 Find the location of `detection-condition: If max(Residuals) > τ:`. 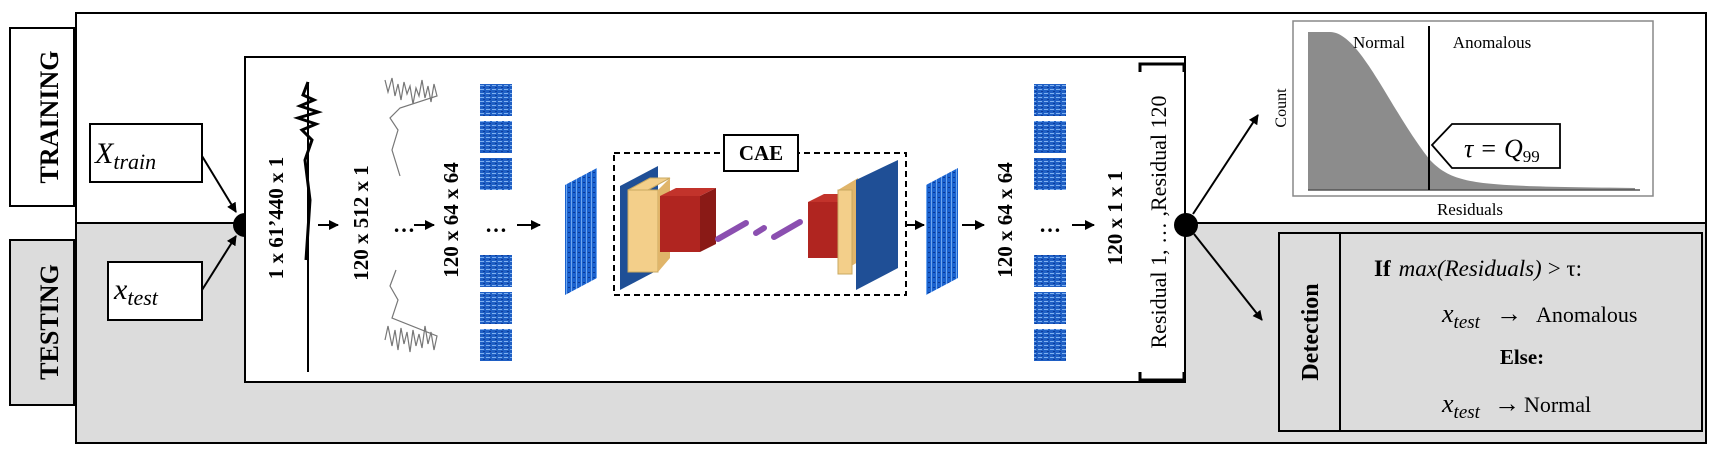

detection-condition: If max(Residuals) > τ: is located at coordinates (1478, 268).